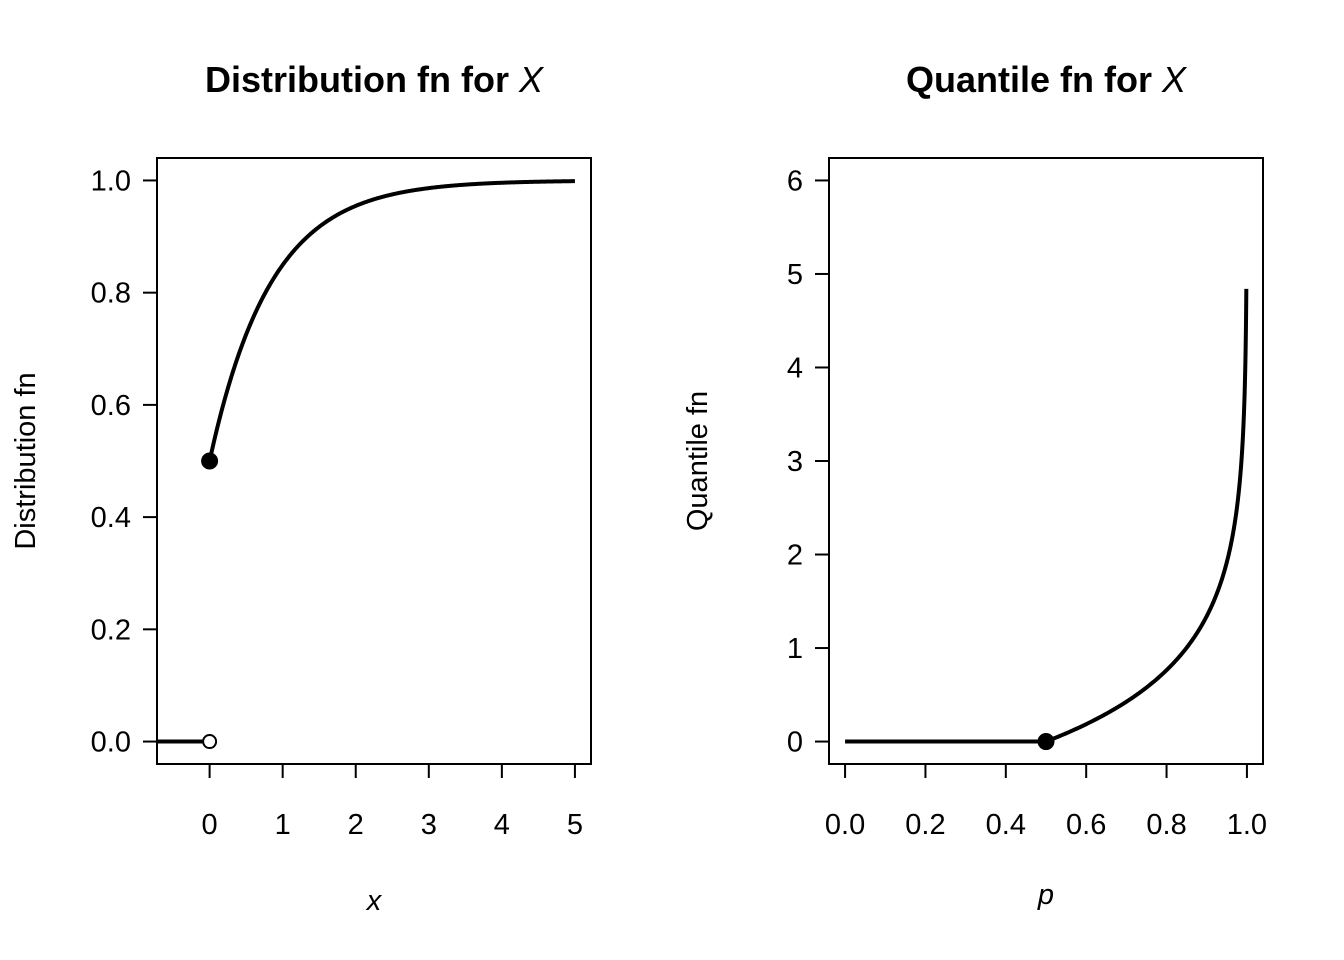 This screenshot has width=1344, height=960. Describe the element at coordinates (111, 743) in the screenshot. I see `y-tick-label: 0.0` at that location.